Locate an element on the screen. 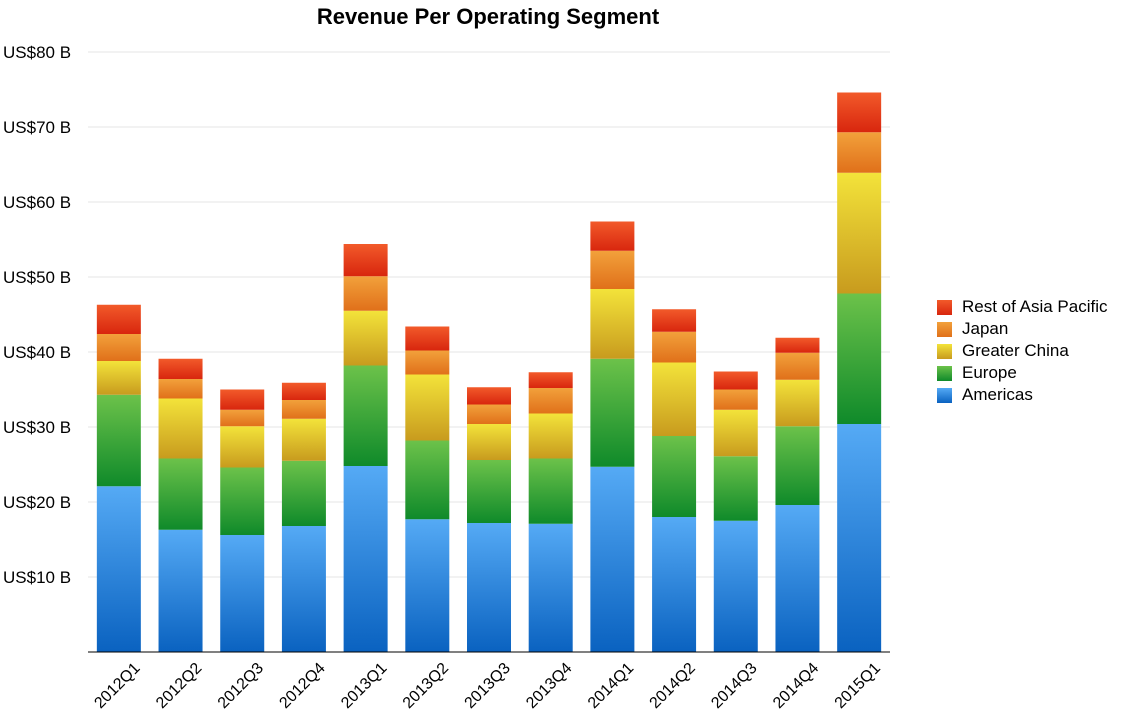  x-tick-label: 2013Q3 is located at coordinates (488, 686).